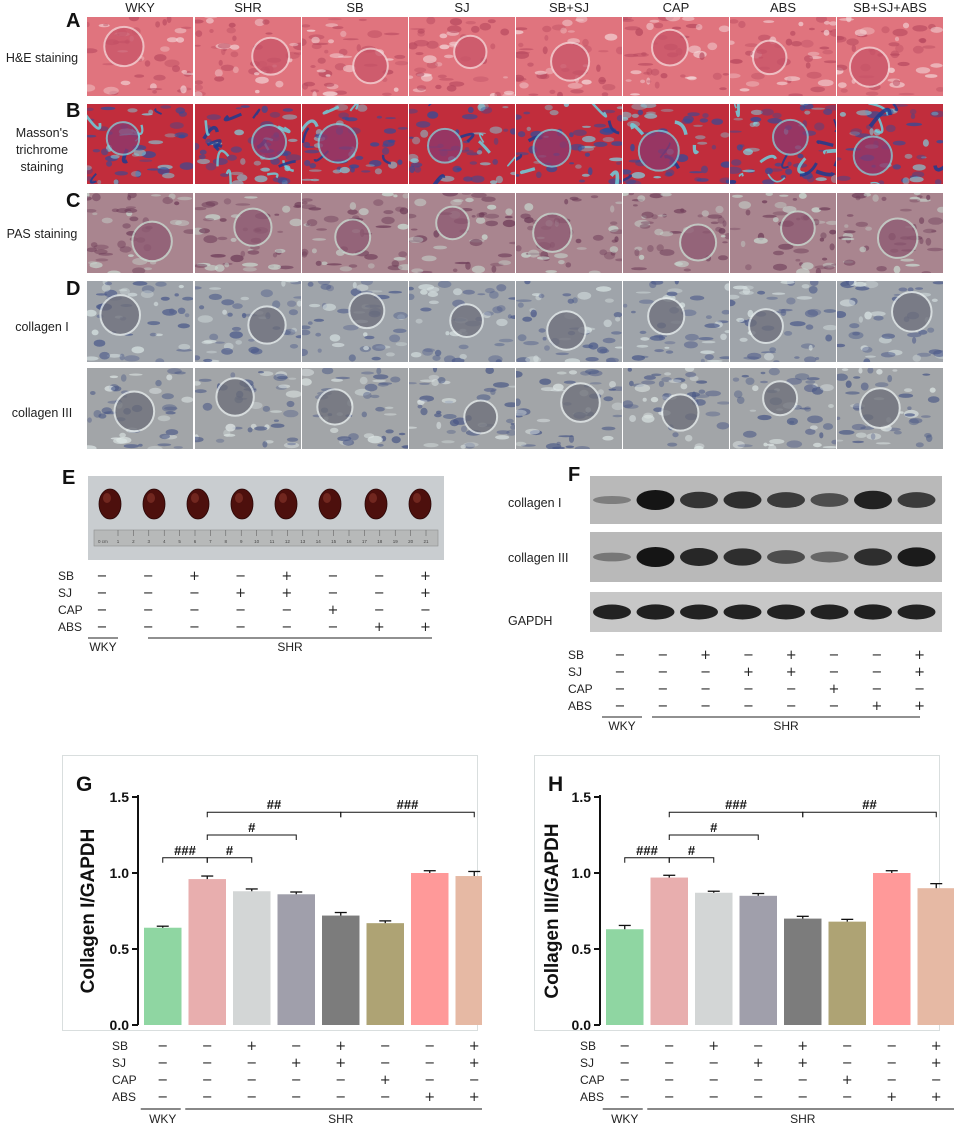 Image resolution: width=957 pixels, height=1130 pixels. What do you see at coordinates (582, 1025) in the screenshot?
I see `y-tick-label: 0.0` at bounding box center [582, 1025].